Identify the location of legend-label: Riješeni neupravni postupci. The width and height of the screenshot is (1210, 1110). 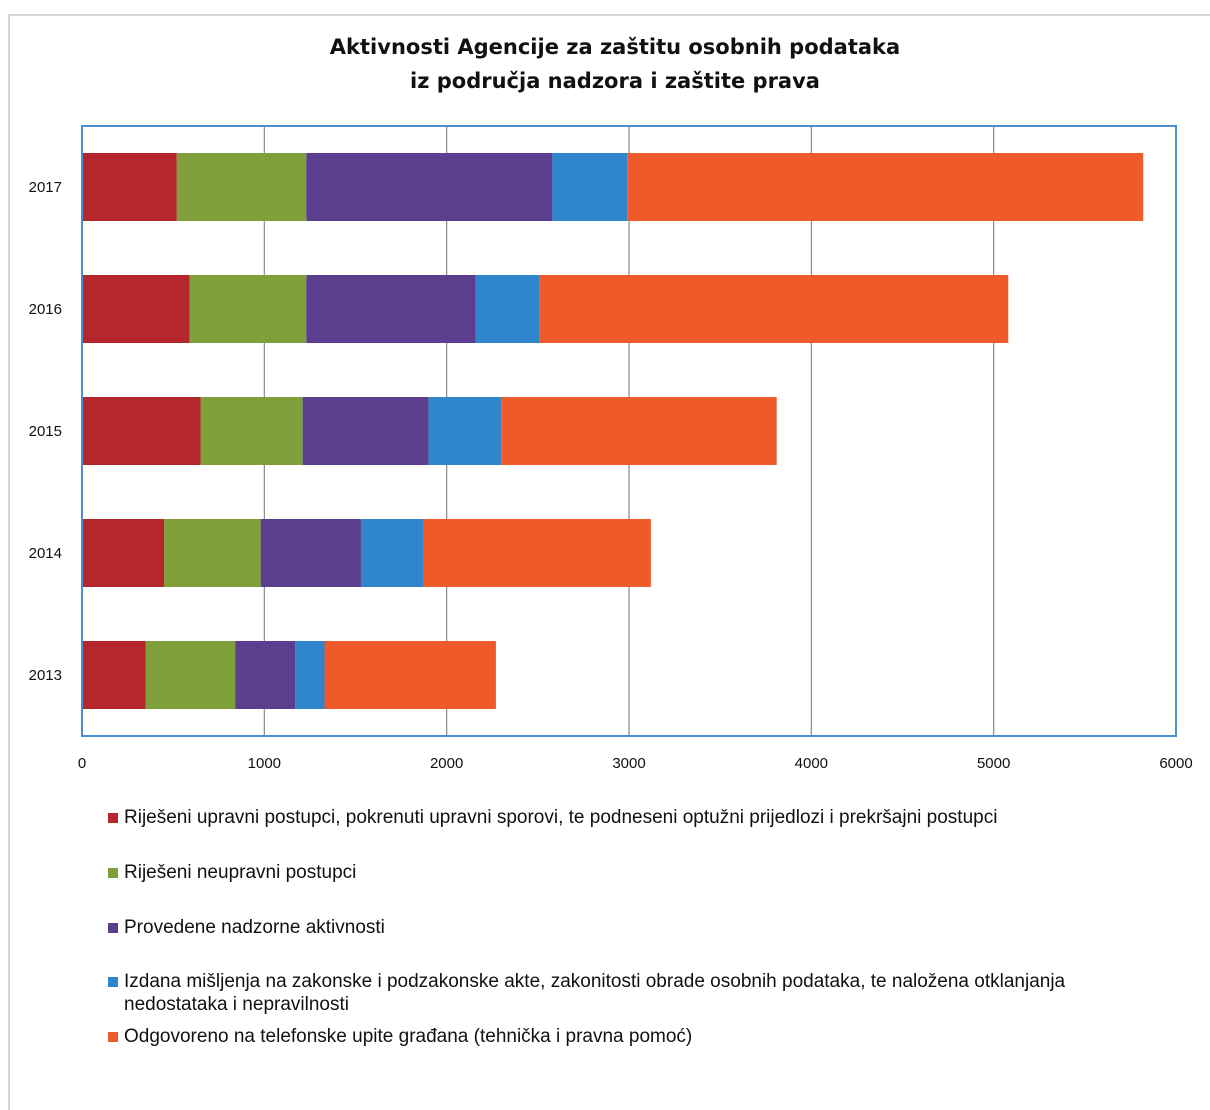
(240, 872).